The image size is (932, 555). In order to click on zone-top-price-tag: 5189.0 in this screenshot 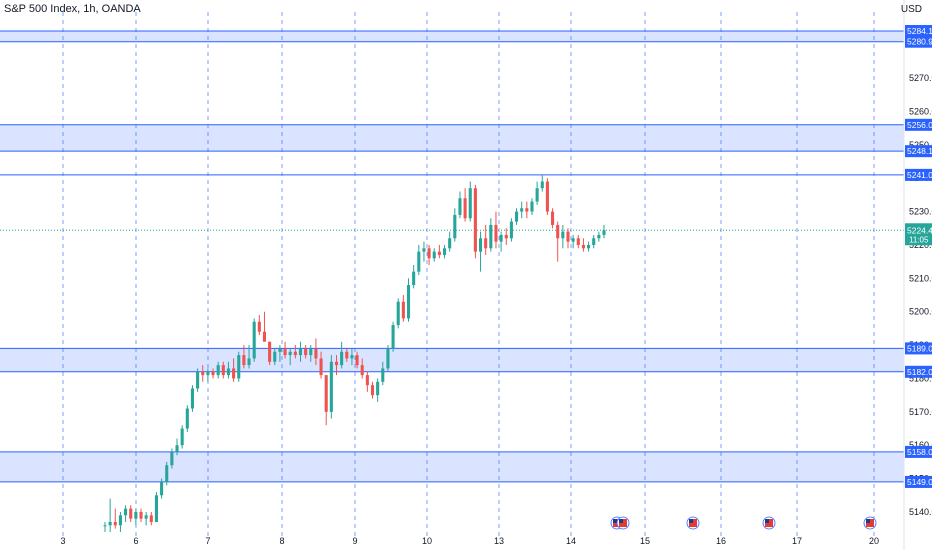, I will do `click(919, 348)`.